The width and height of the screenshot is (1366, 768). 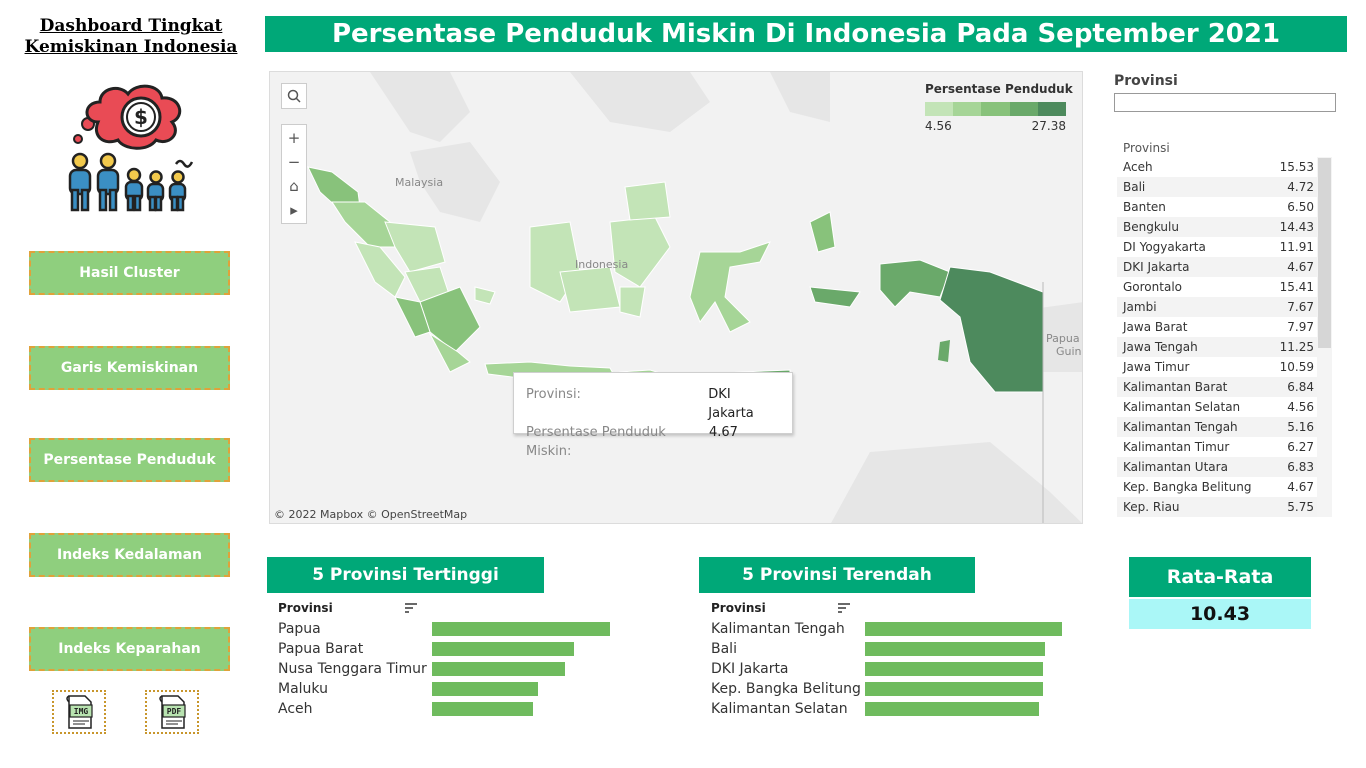 What do you see at coordinates (1224, 187) in the screenshot?
I see `province-row: Bali 4.72` at bounding box center [1224, 187].